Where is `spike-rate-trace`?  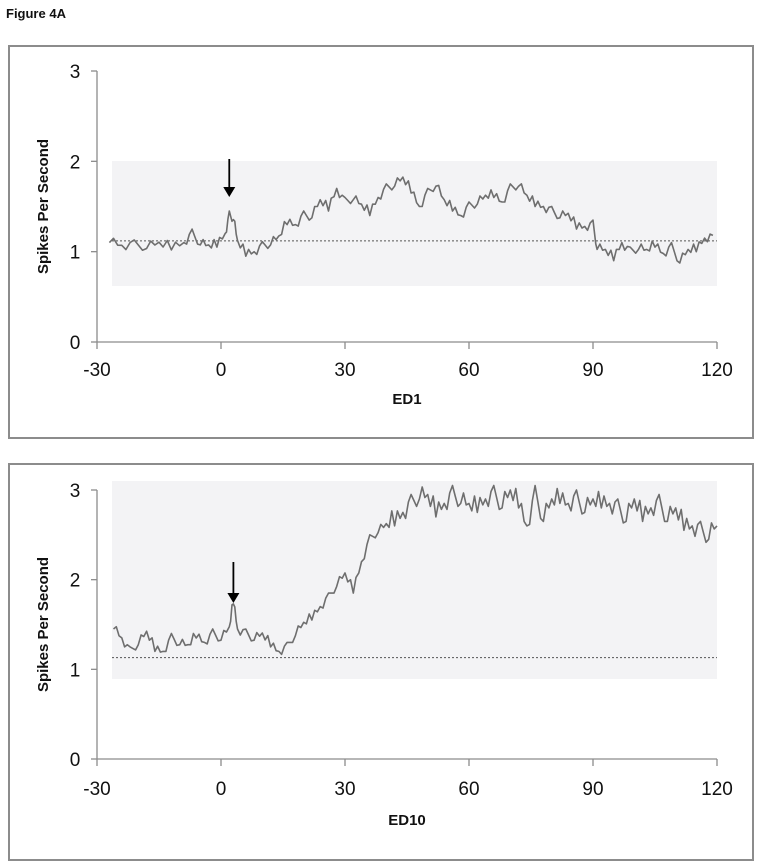
spike-rate-trace is located at coordinates (411, 220).